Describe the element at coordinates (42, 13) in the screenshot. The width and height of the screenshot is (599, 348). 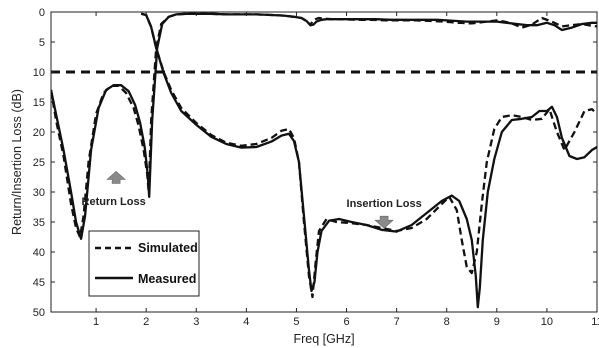
I see `y-tick-label: 0` at that location.